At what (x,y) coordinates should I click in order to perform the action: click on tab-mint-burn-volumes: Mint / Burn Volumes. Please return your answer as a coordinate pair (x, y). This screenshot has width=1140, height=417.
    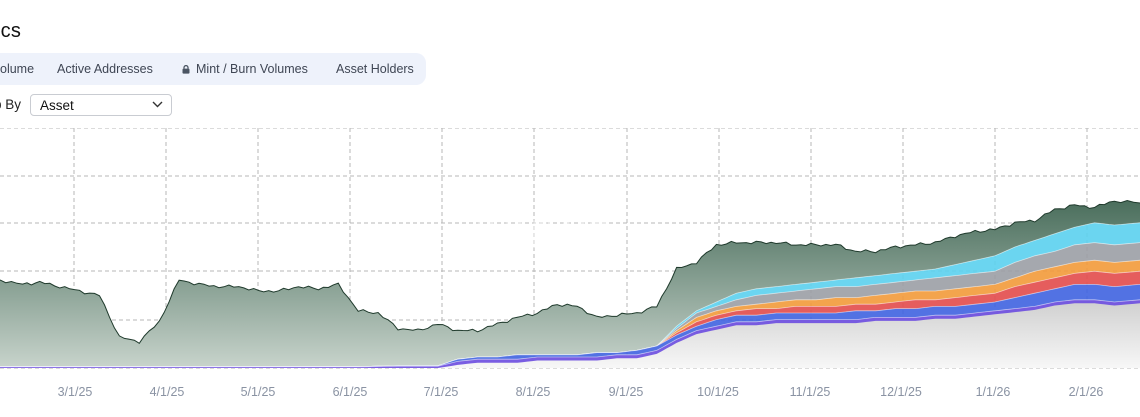
    Looking at the image, I should click on (245, 69).